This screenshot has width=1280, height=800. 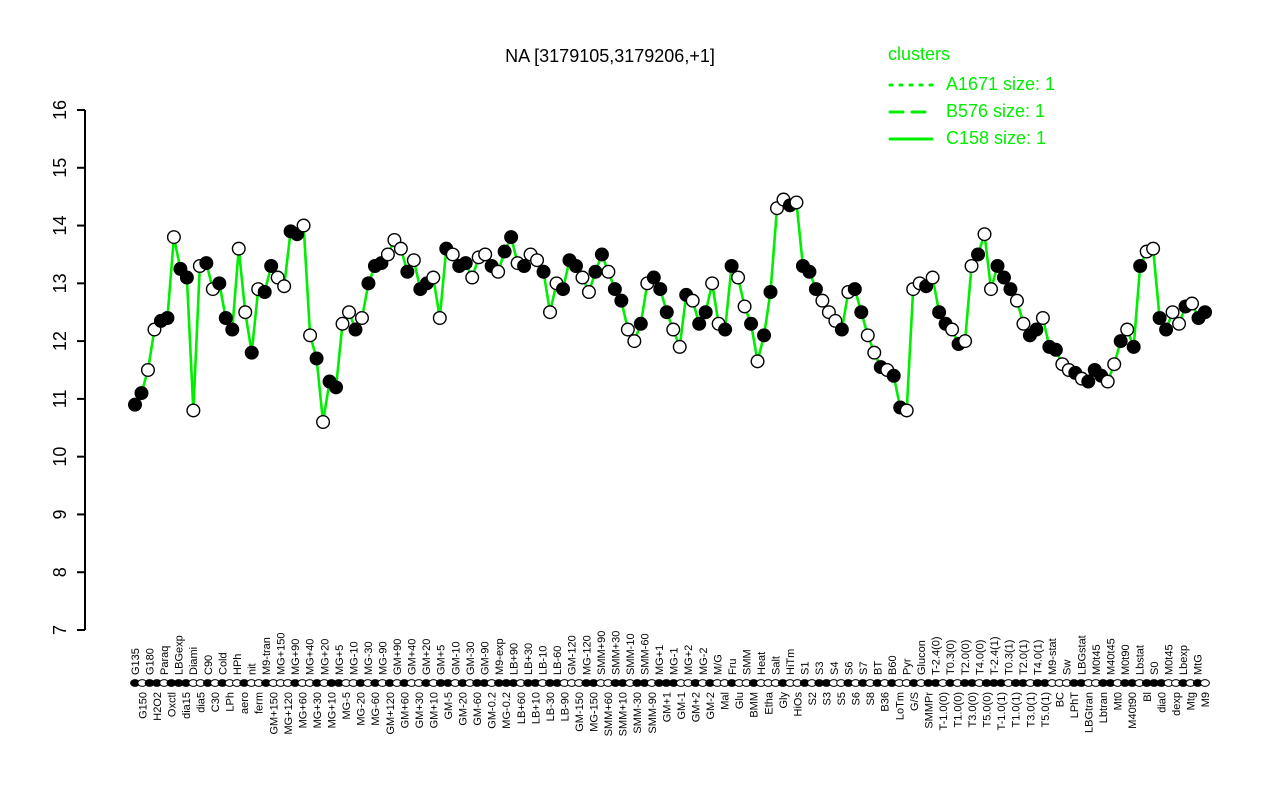 I want to click on legend-entries: A1671 size: 1 B576 size: 1 C158 size: 1, so click(x=971, y=111).